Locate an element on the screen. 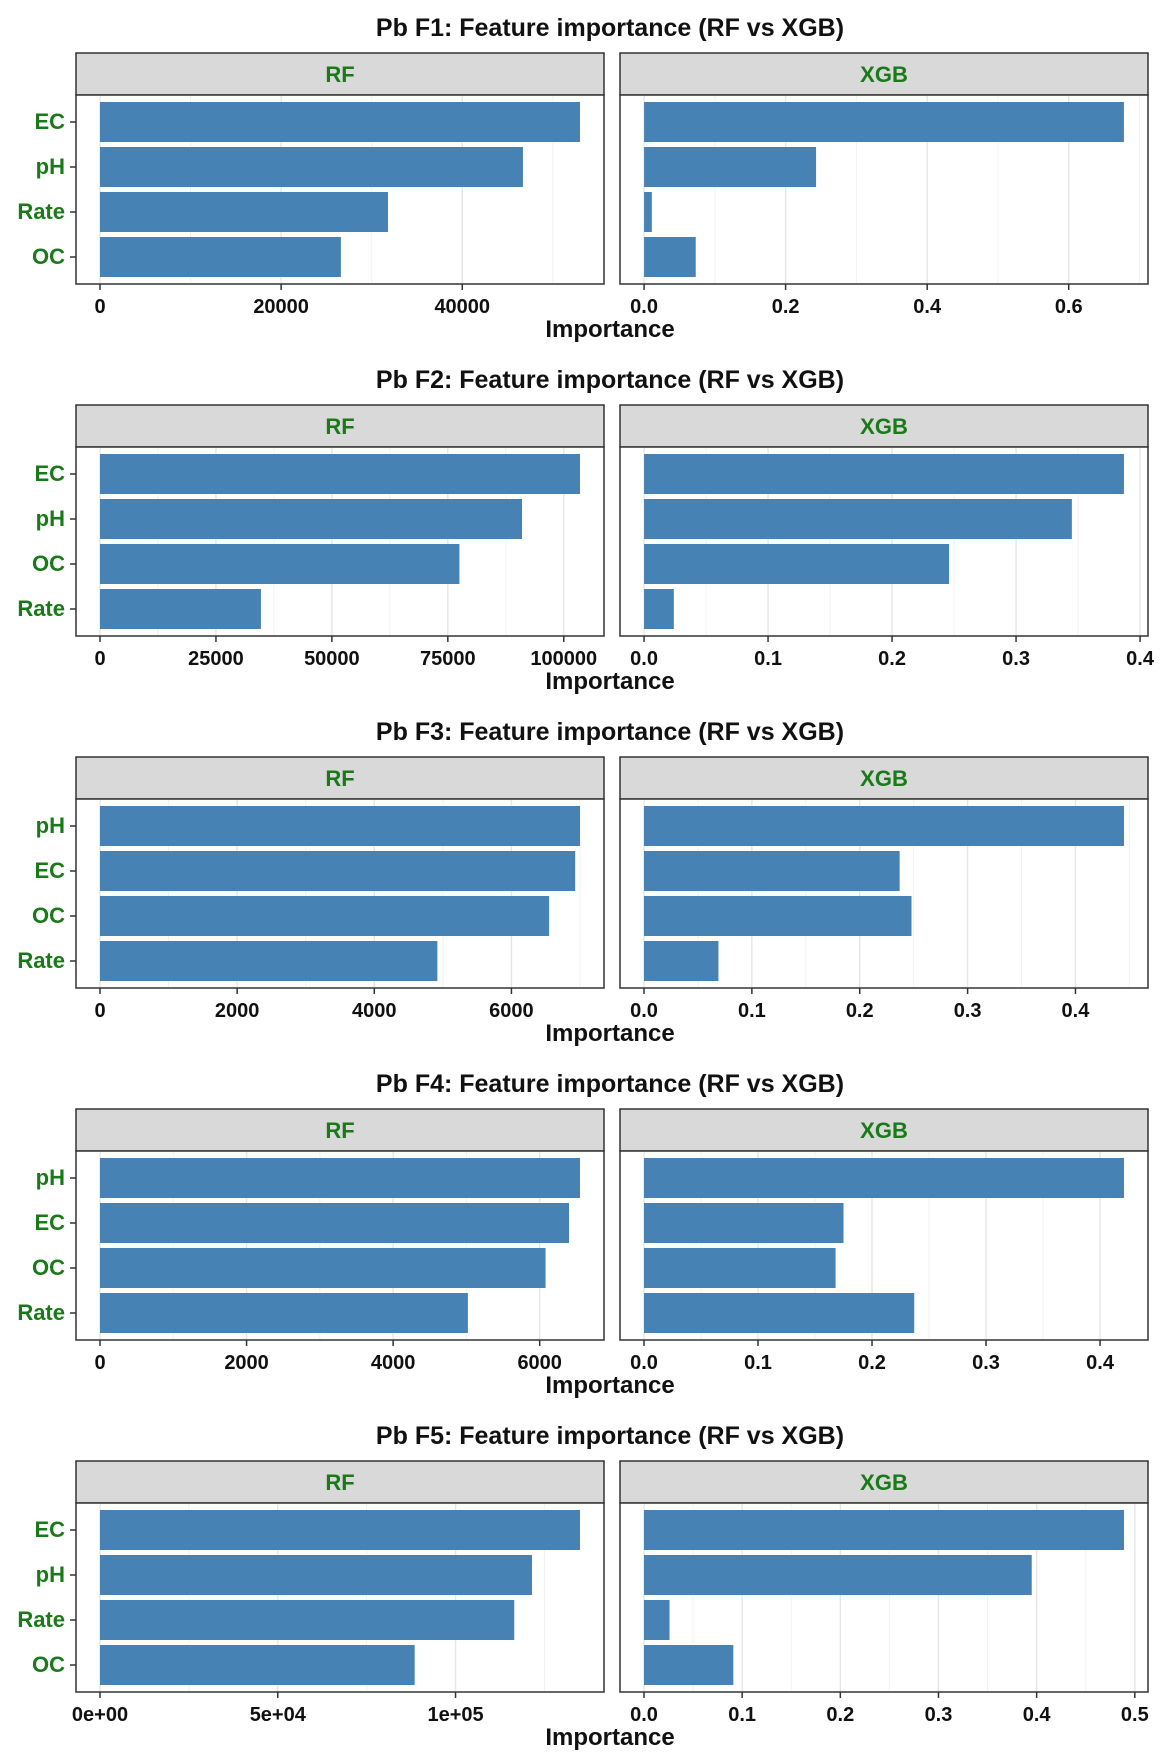 This screenshot has height=1758, width=1166. x-tick-label: 0.5 is located at coordinates (1135, 1715).